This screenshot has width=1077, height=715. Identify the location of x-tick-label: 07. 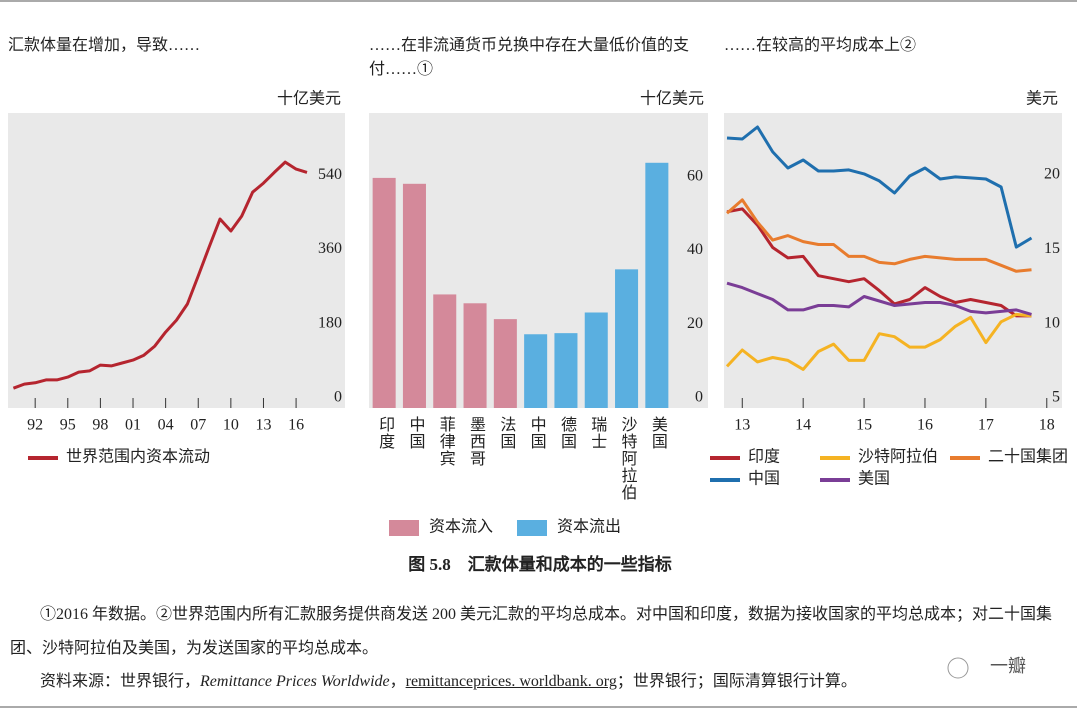
(198, 425).